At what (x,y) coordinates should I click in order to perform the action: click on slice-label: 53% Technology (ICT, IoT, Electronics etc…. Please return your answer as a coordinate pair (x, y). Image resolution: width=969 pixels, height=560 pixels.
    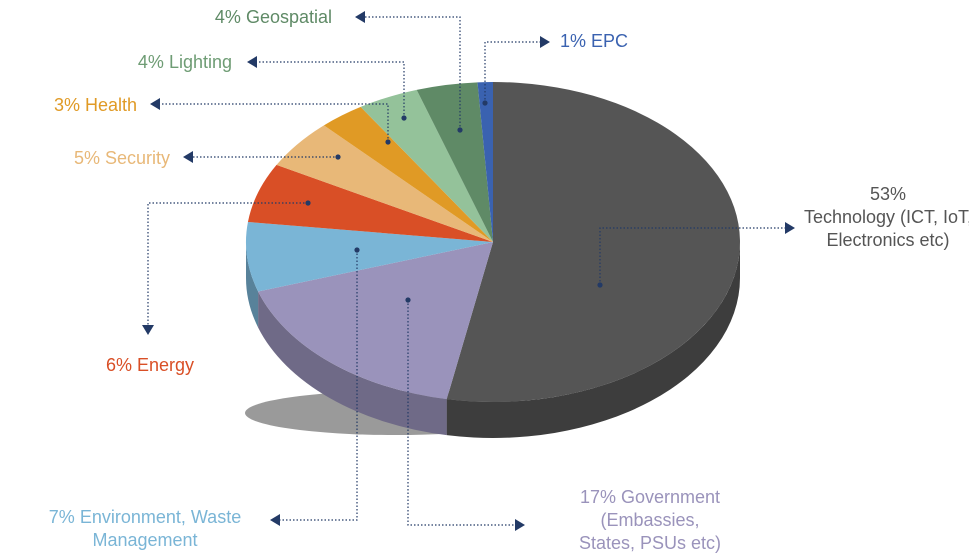
    Looking at the image, I should click on (886, 217).